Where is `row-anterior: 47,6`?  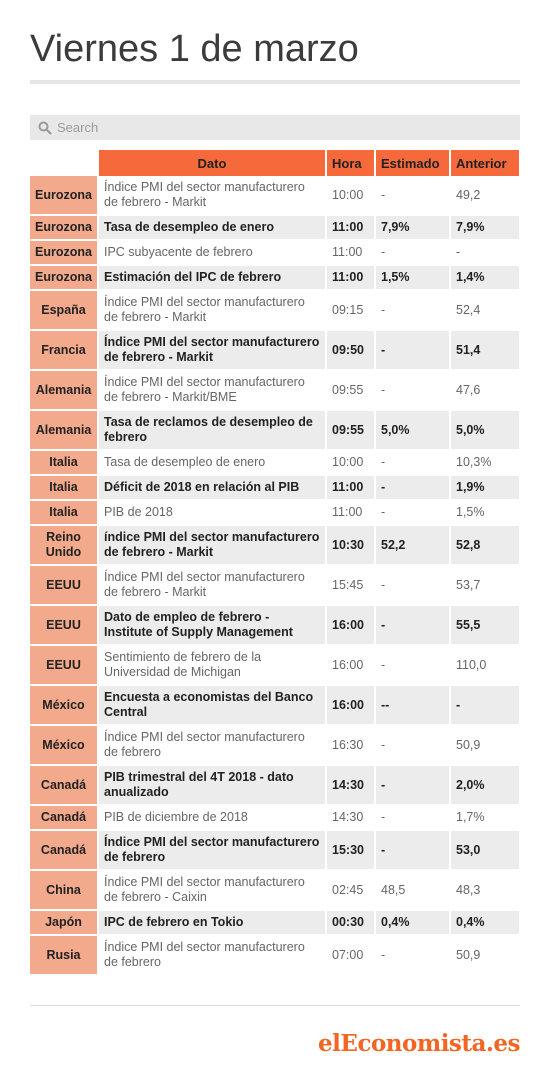 row-anterior: 47,6 is located at coordinates (485, 391).